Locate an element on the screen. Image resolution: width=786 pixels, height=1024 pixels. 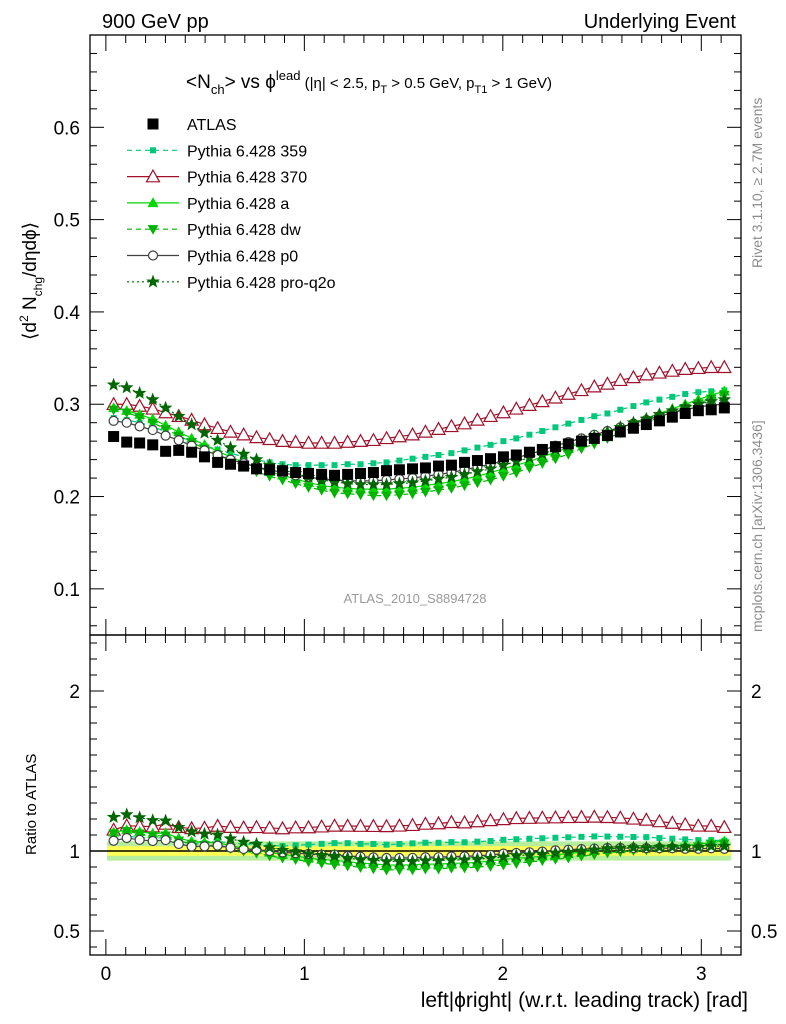
legend-entry: Pythia 6.428 dw is located at coordinates (214, 230).